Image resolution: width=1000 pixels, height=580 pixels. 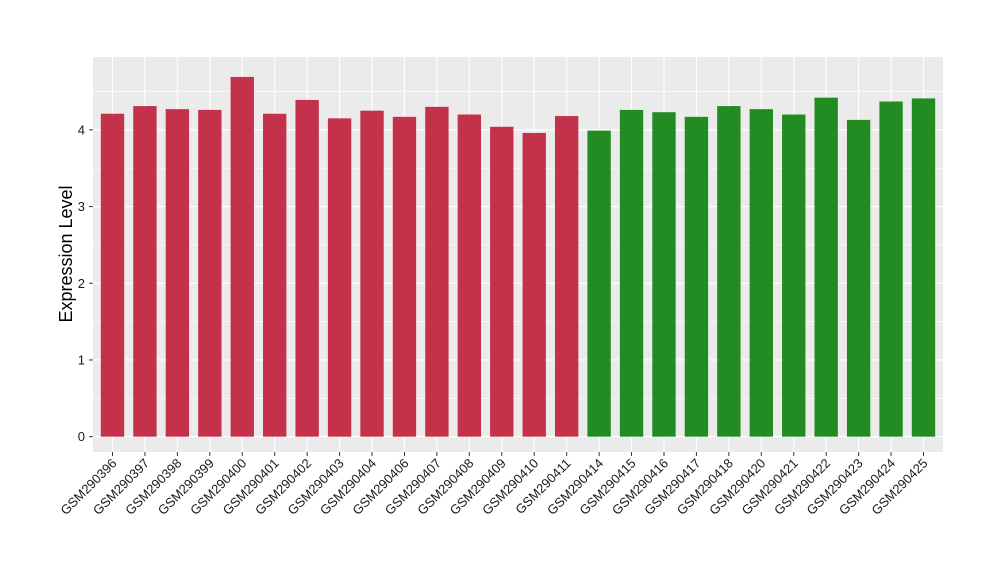 What do you see at coordinates (81, 436) in the screenshot?
I see `y-tick-label: 0` at bounding box center [81, 436].